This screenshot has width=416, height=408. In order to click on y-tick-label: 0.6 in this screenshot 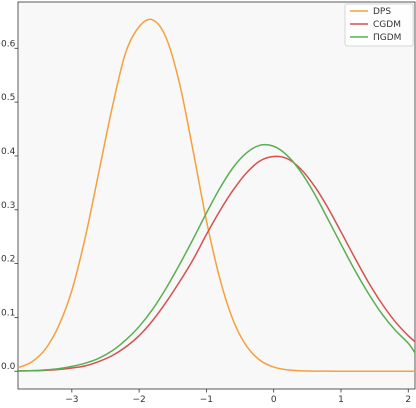, I will do `click(8, 44)`.